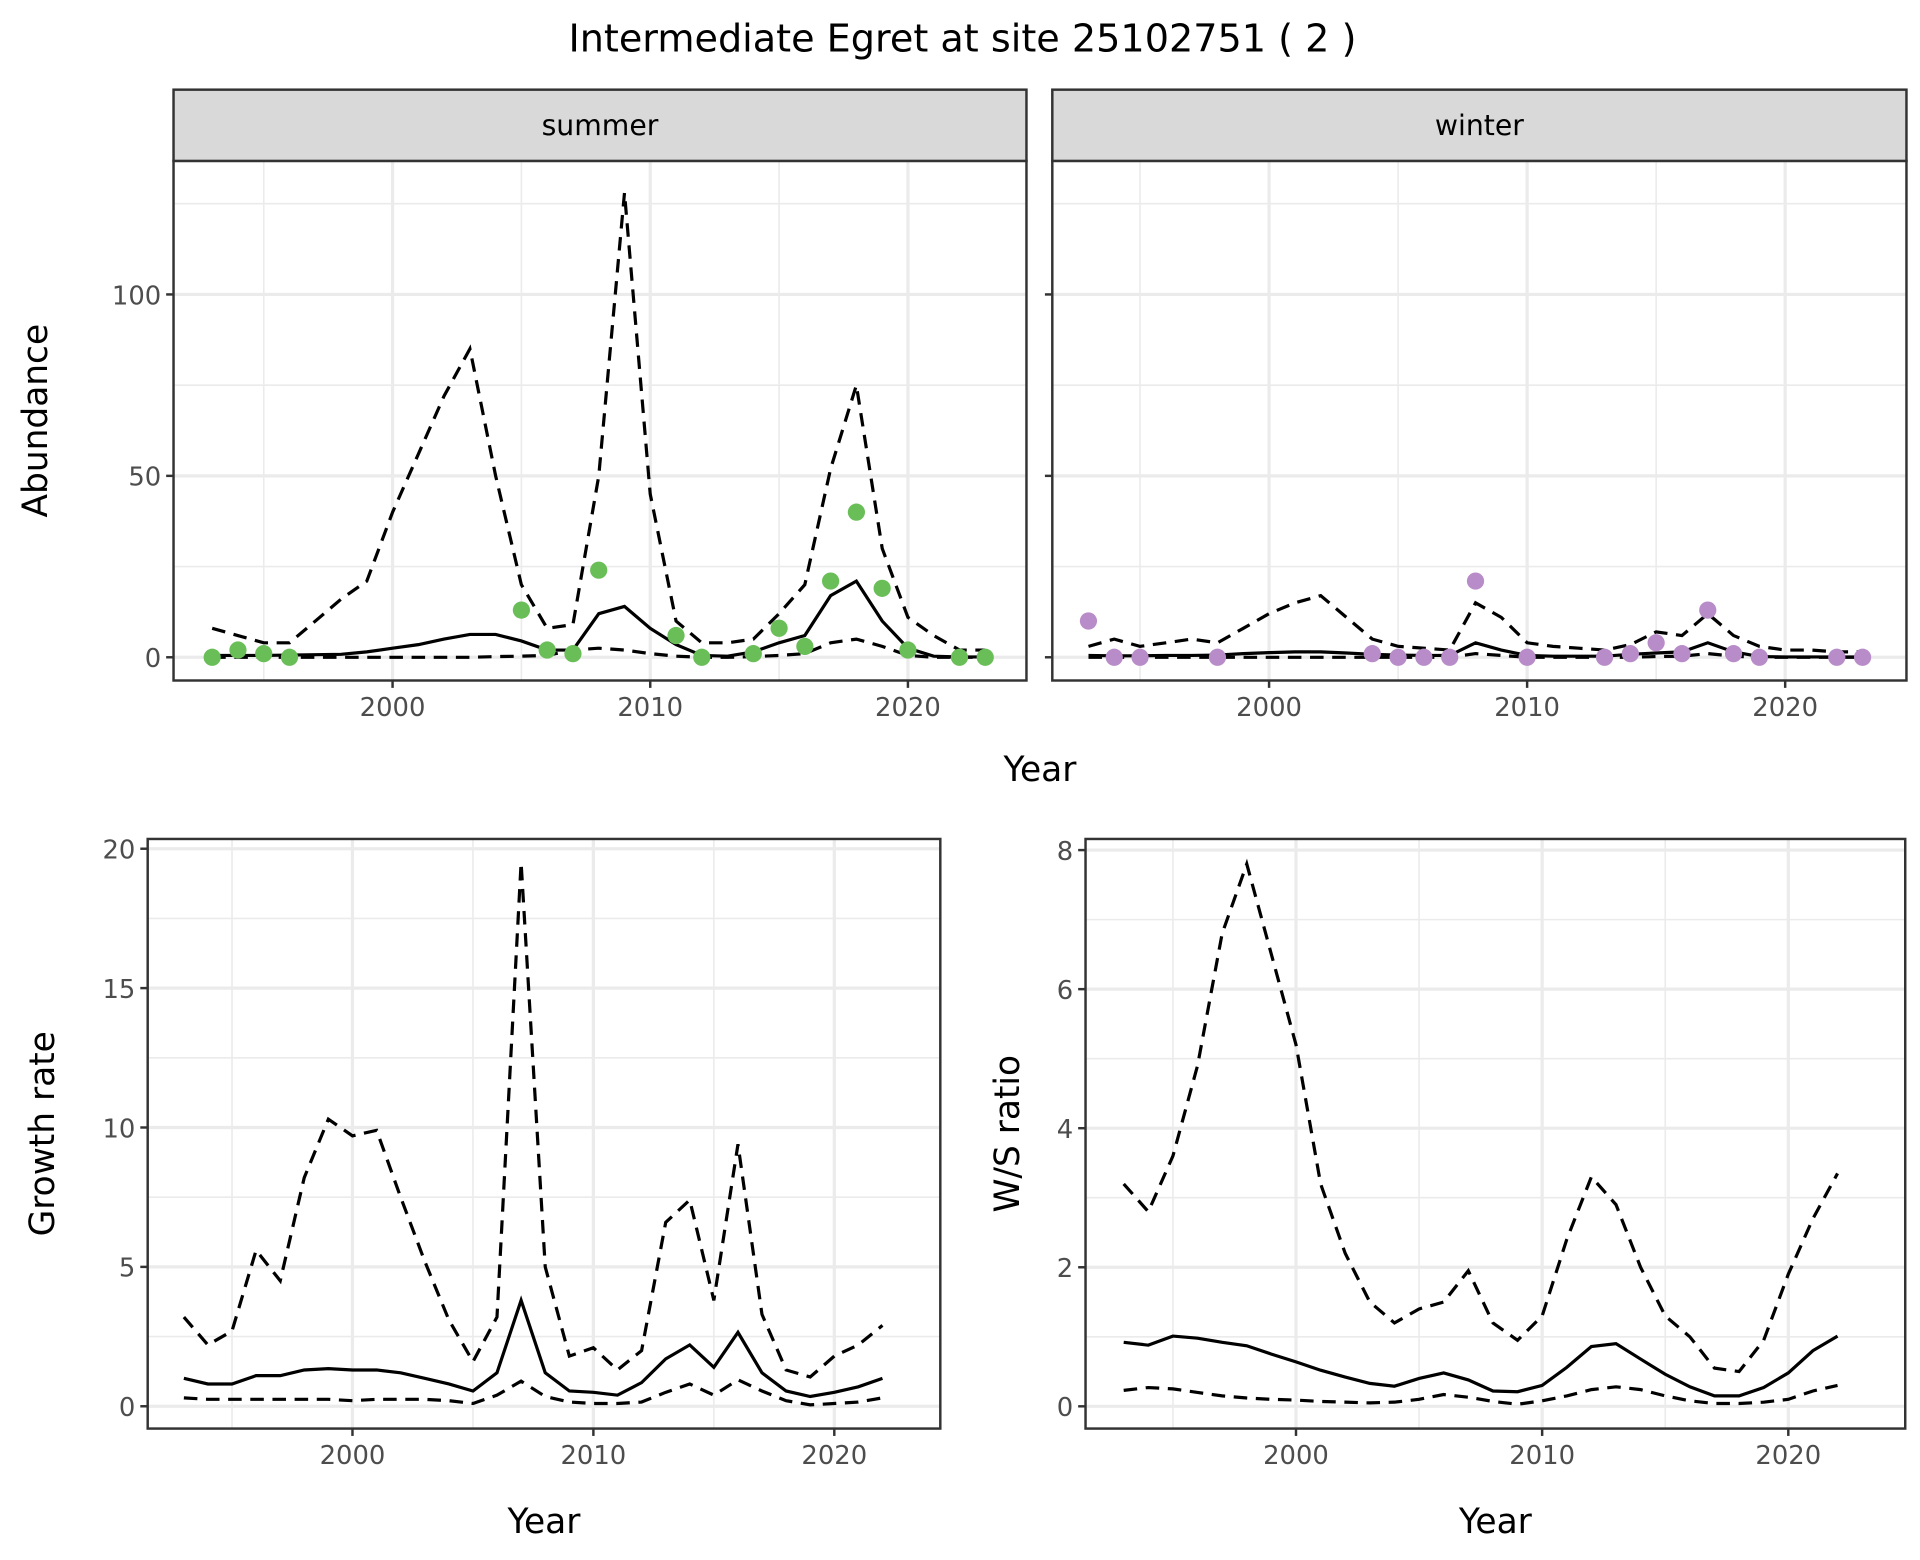 The image size is (1920, 1560). I want to click on y-tick-label: 2, so click(1065, 1269).